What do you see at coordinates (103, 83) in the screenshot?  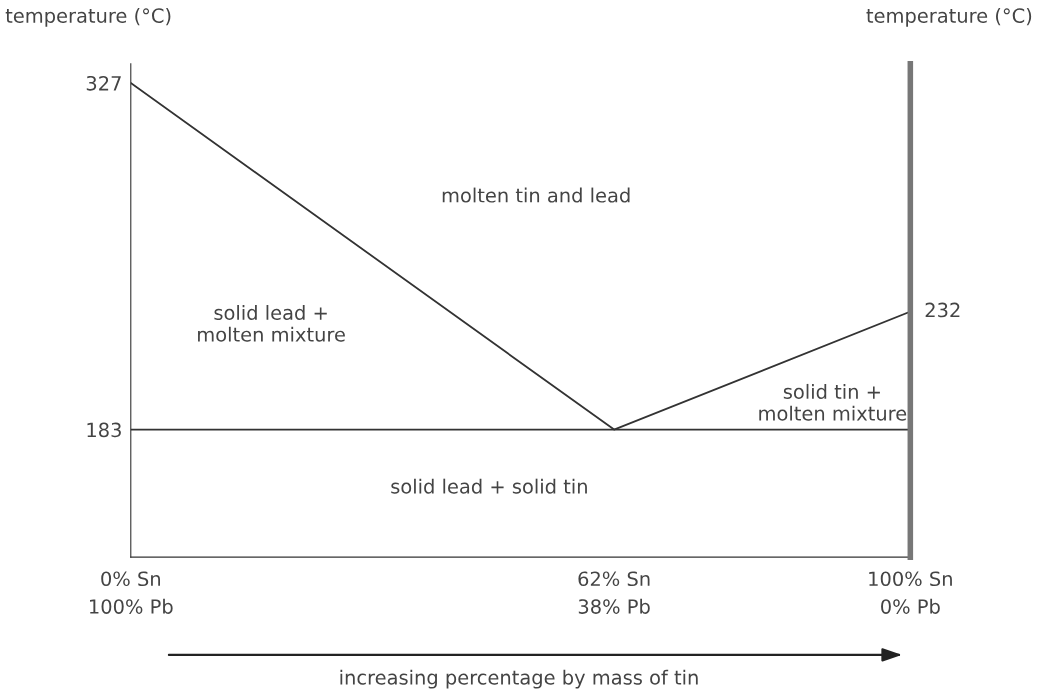 I see `y-tick-label: 327` at bounding box center [103, 83].